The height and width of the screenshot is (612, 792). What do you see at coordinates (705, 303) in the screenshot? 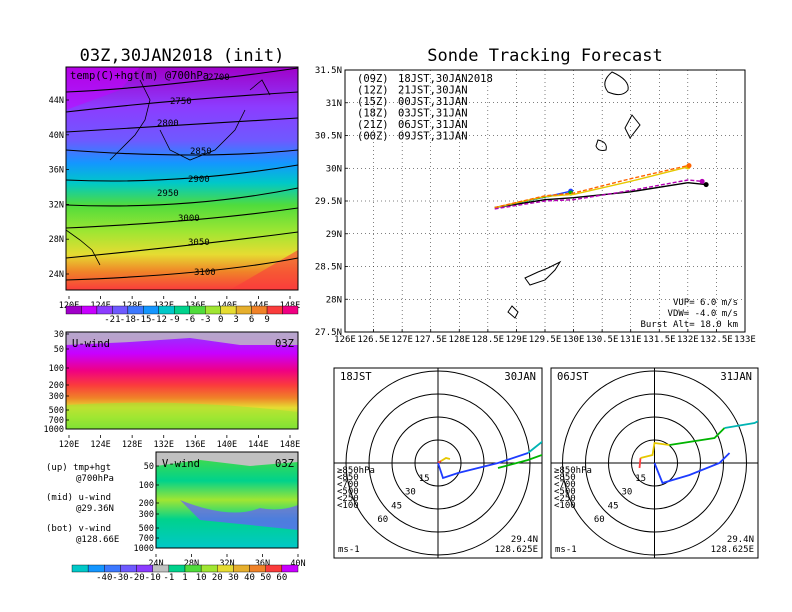
I see `param-vup: VUP= 6.0 m/s` at bounding box center [705, 303].